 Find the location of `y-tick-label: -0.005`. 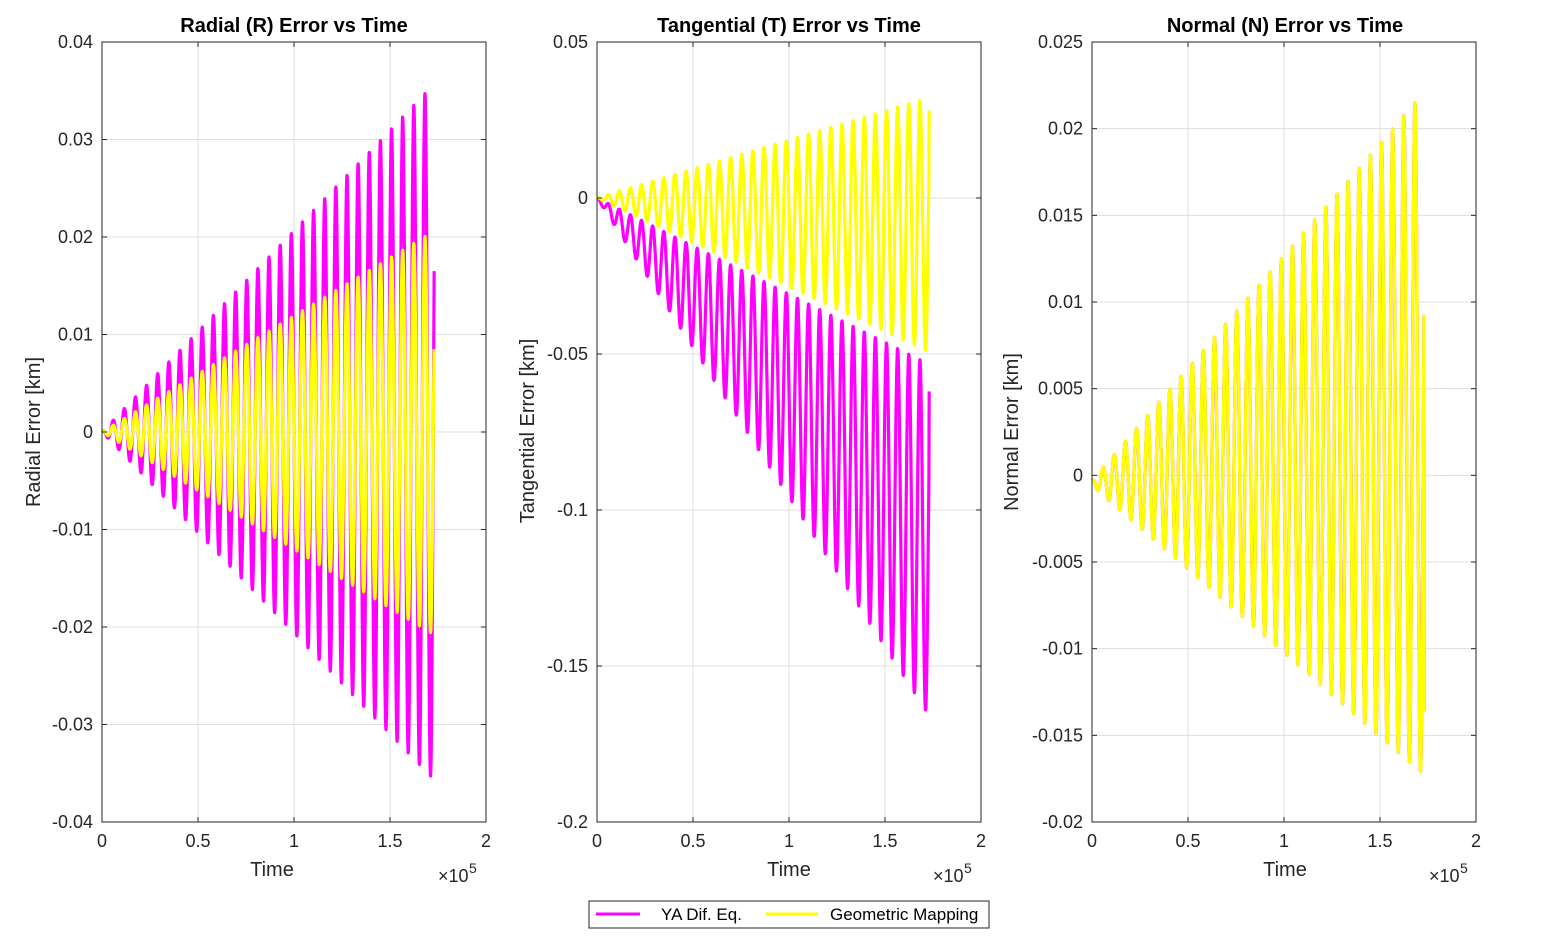

y-tick-label: -0.005 is located at coordinates (1057, 562).